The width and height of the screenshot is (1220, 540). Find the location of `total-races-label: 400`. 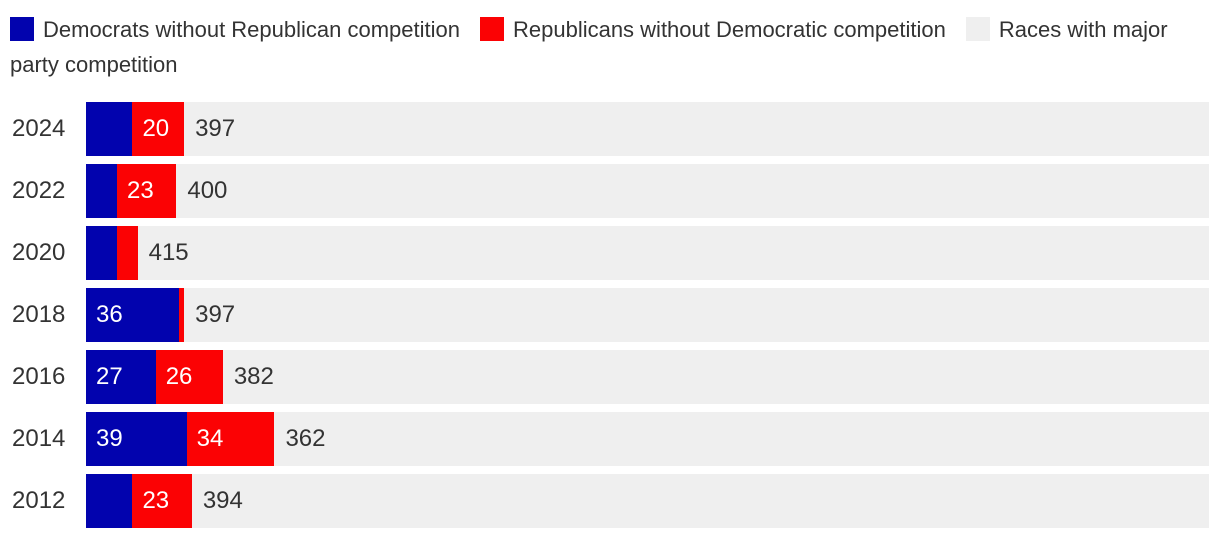

total-races-label: 400 is located at coordinates (207, 190).